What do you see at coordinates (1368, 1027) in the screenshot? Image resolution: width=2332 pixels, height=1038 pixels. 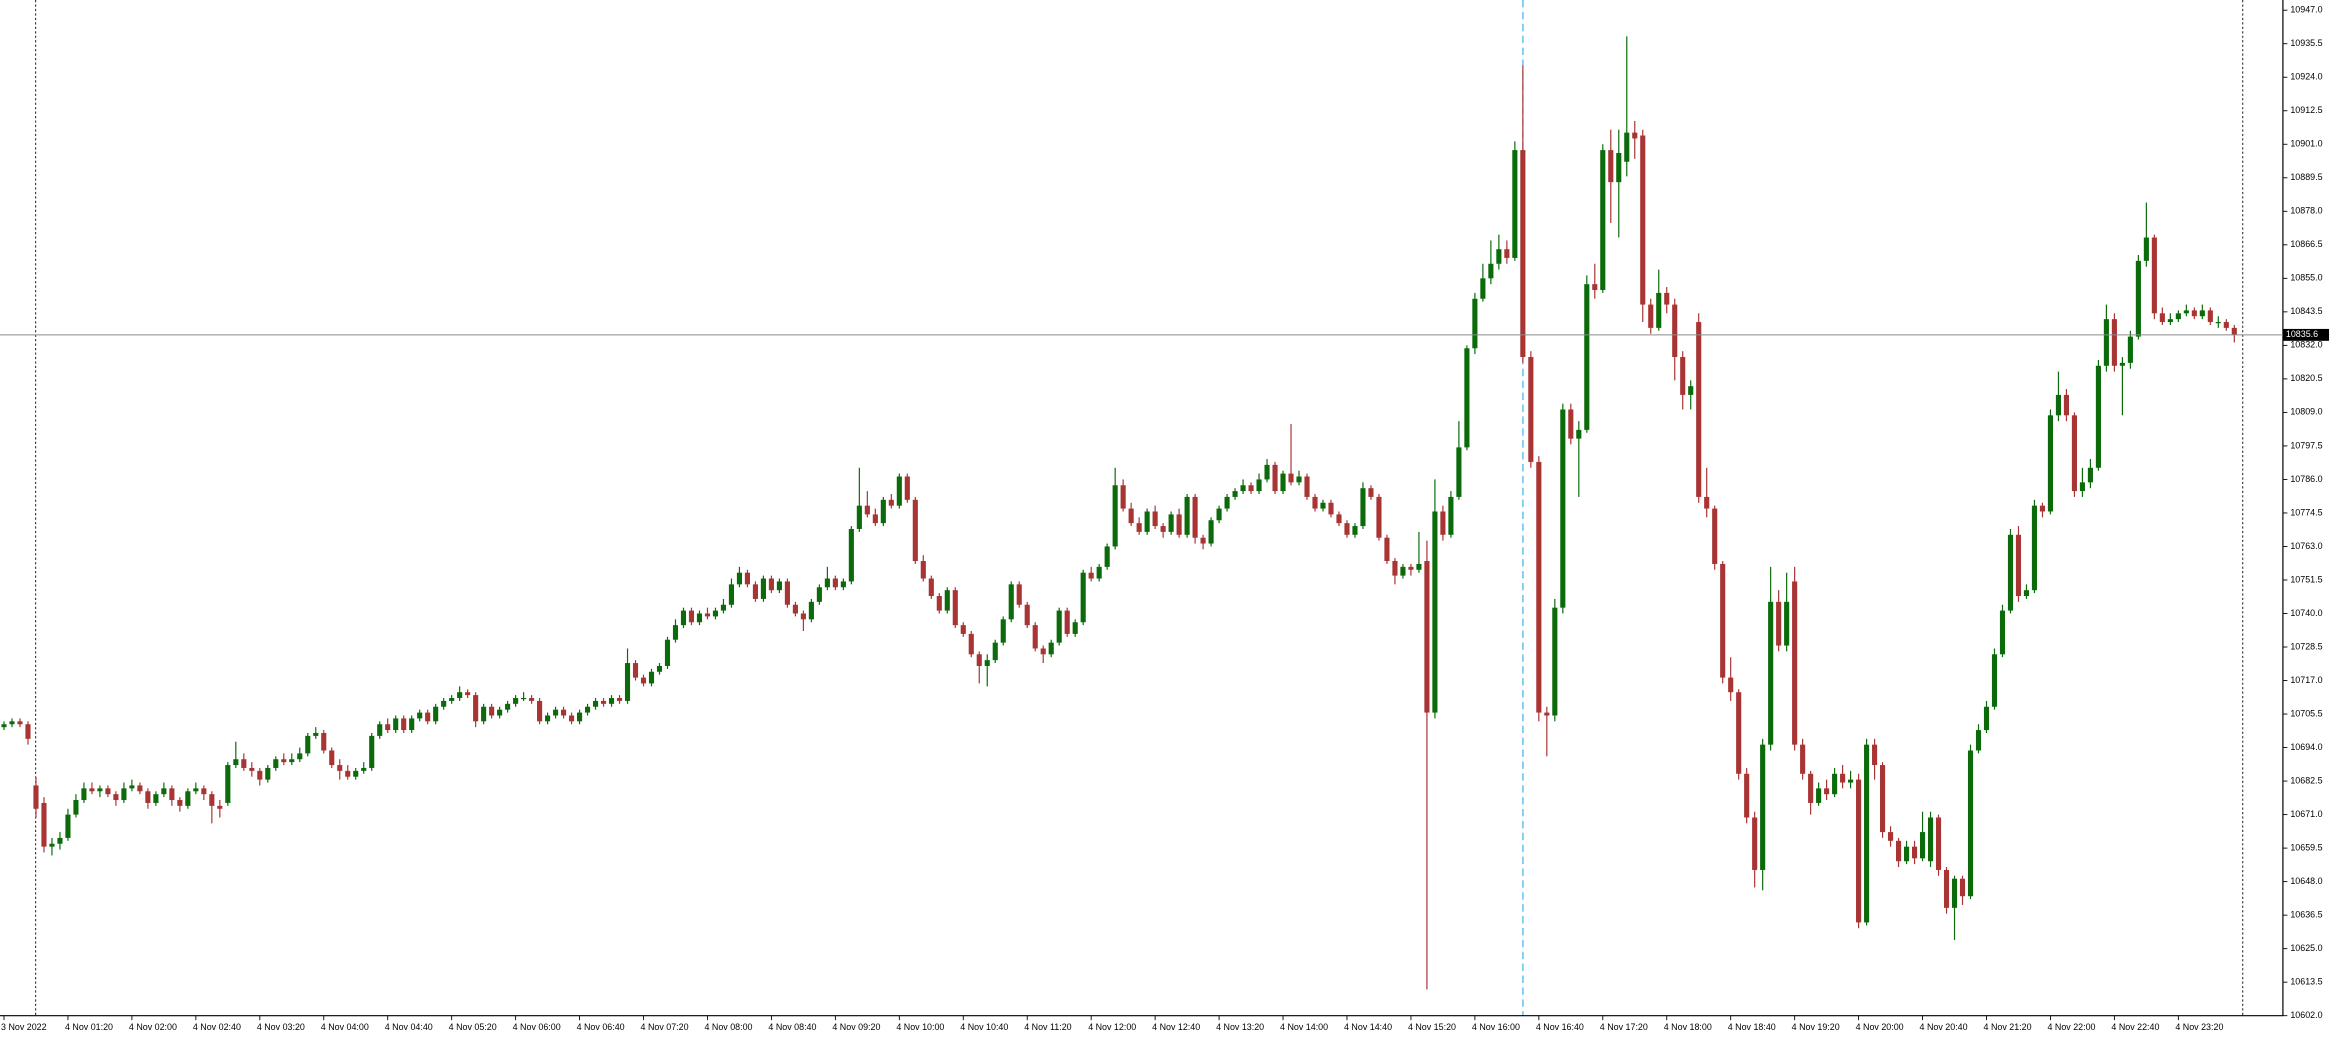 I see `x-tick-label: 4 Nov 14:40` at bounding box center [1368, 1027].